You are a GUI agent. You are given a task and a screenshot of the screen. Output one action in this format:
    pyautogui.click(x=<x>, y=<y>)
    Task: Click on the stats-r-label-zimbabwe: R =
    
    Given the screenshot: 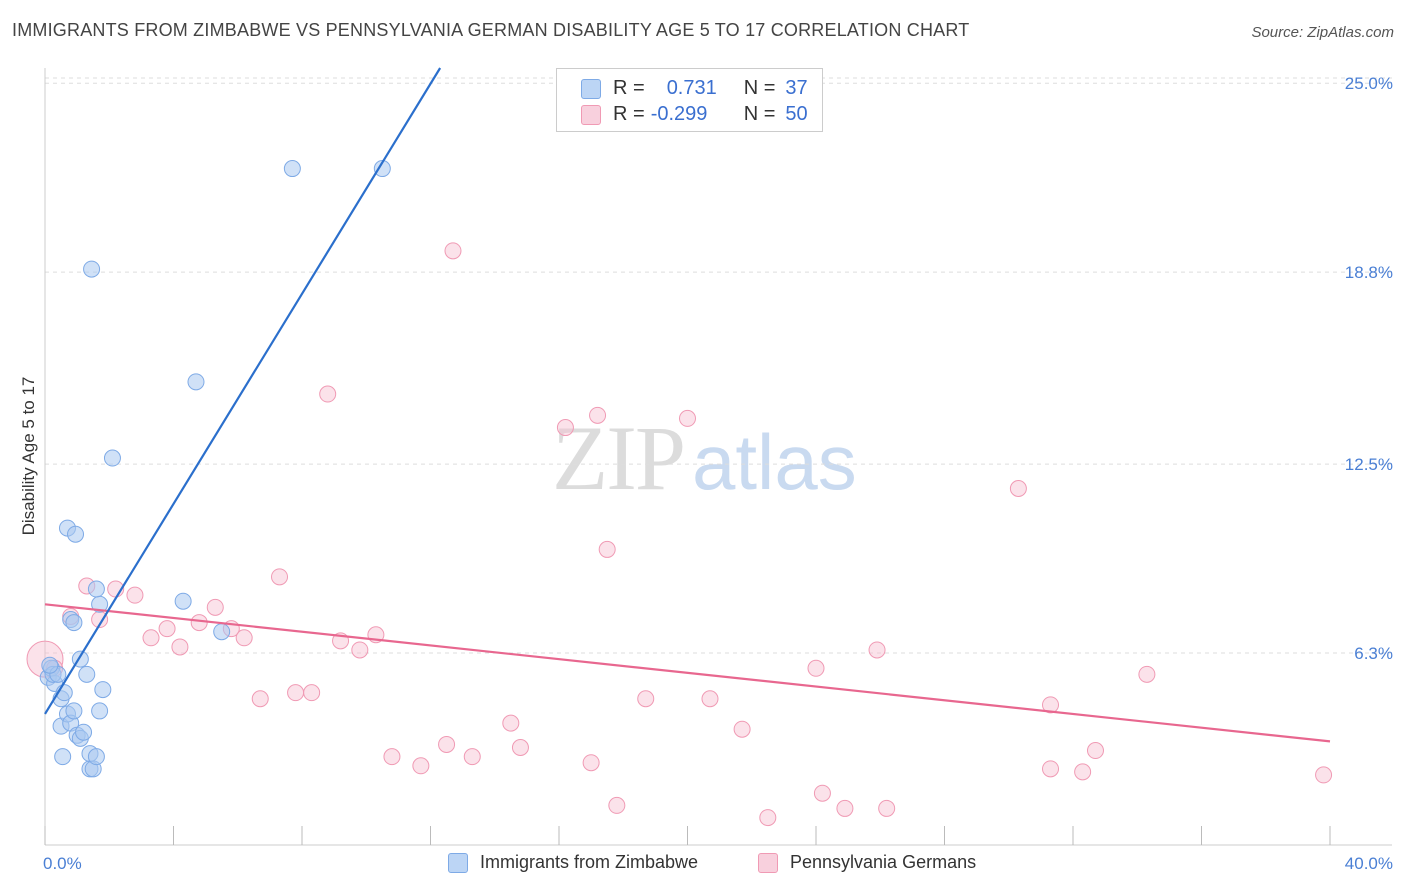 What is the action you would take?
    pyautogui.click(x=629, y=88)
    